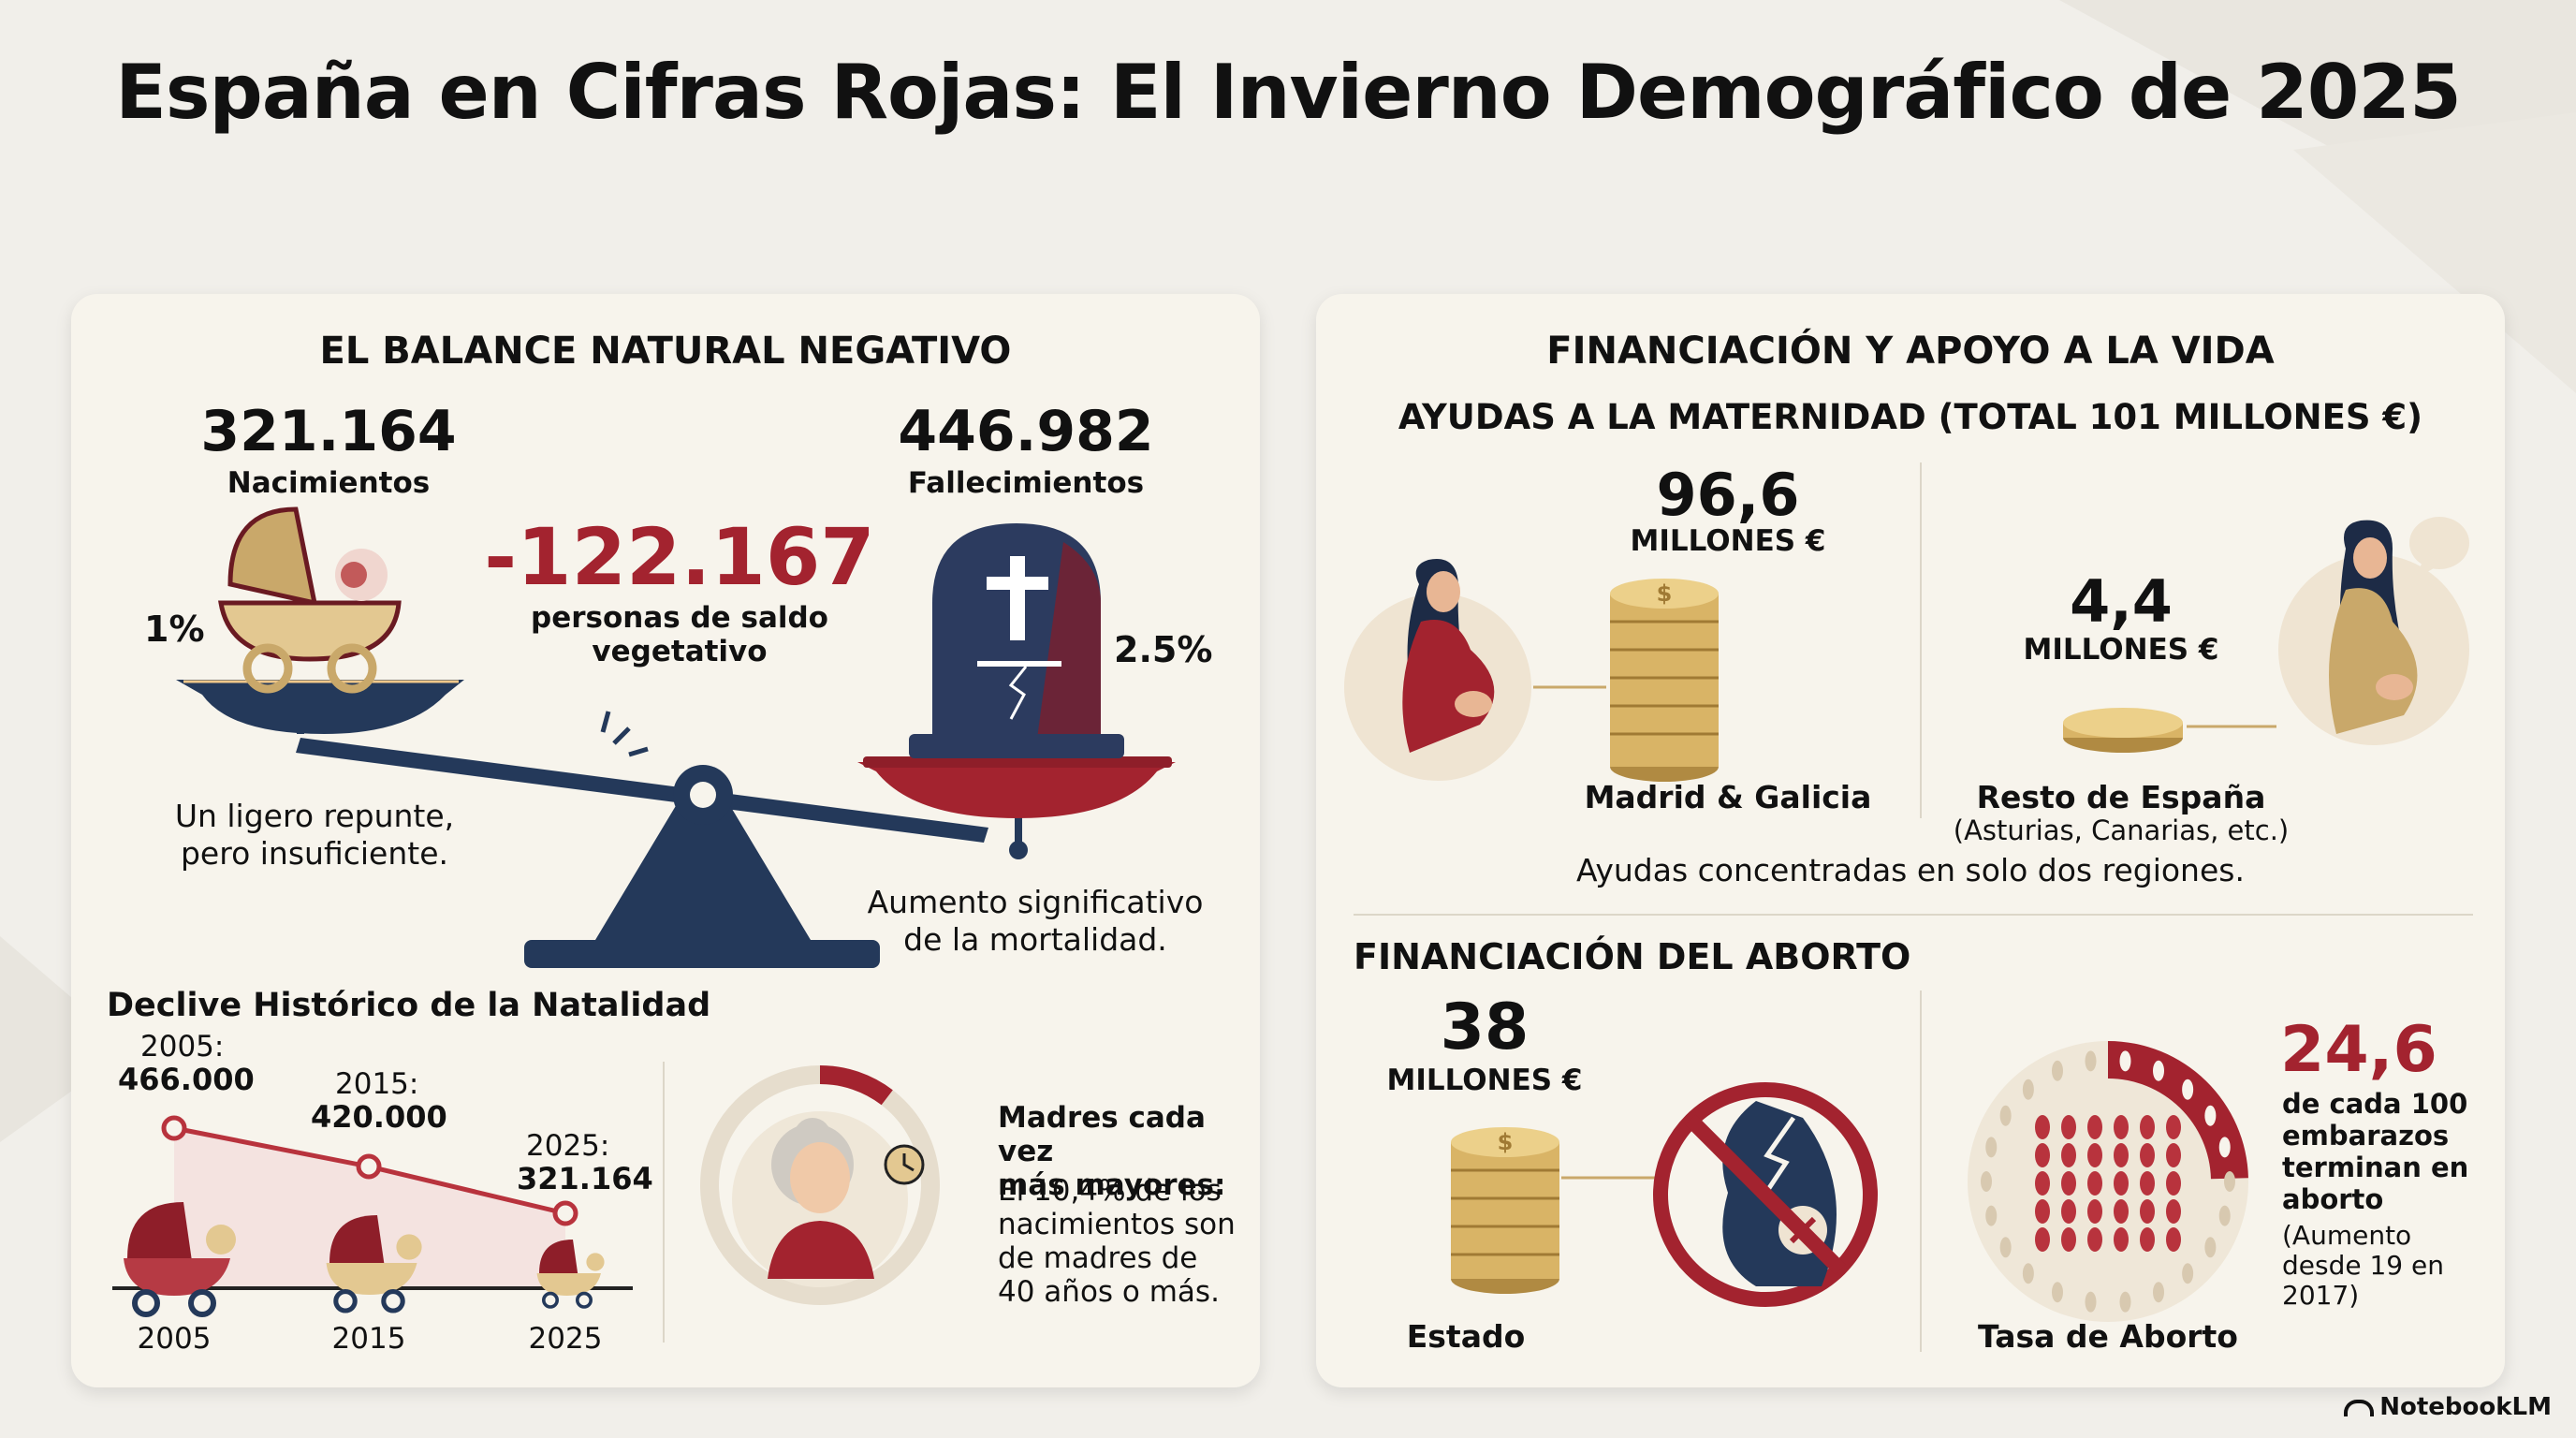  What do you see at coordinates (2108, 1336) in the screenshot?
I see `rate-label: Tasa de Aborto` at bounding box center [2108, 1336].